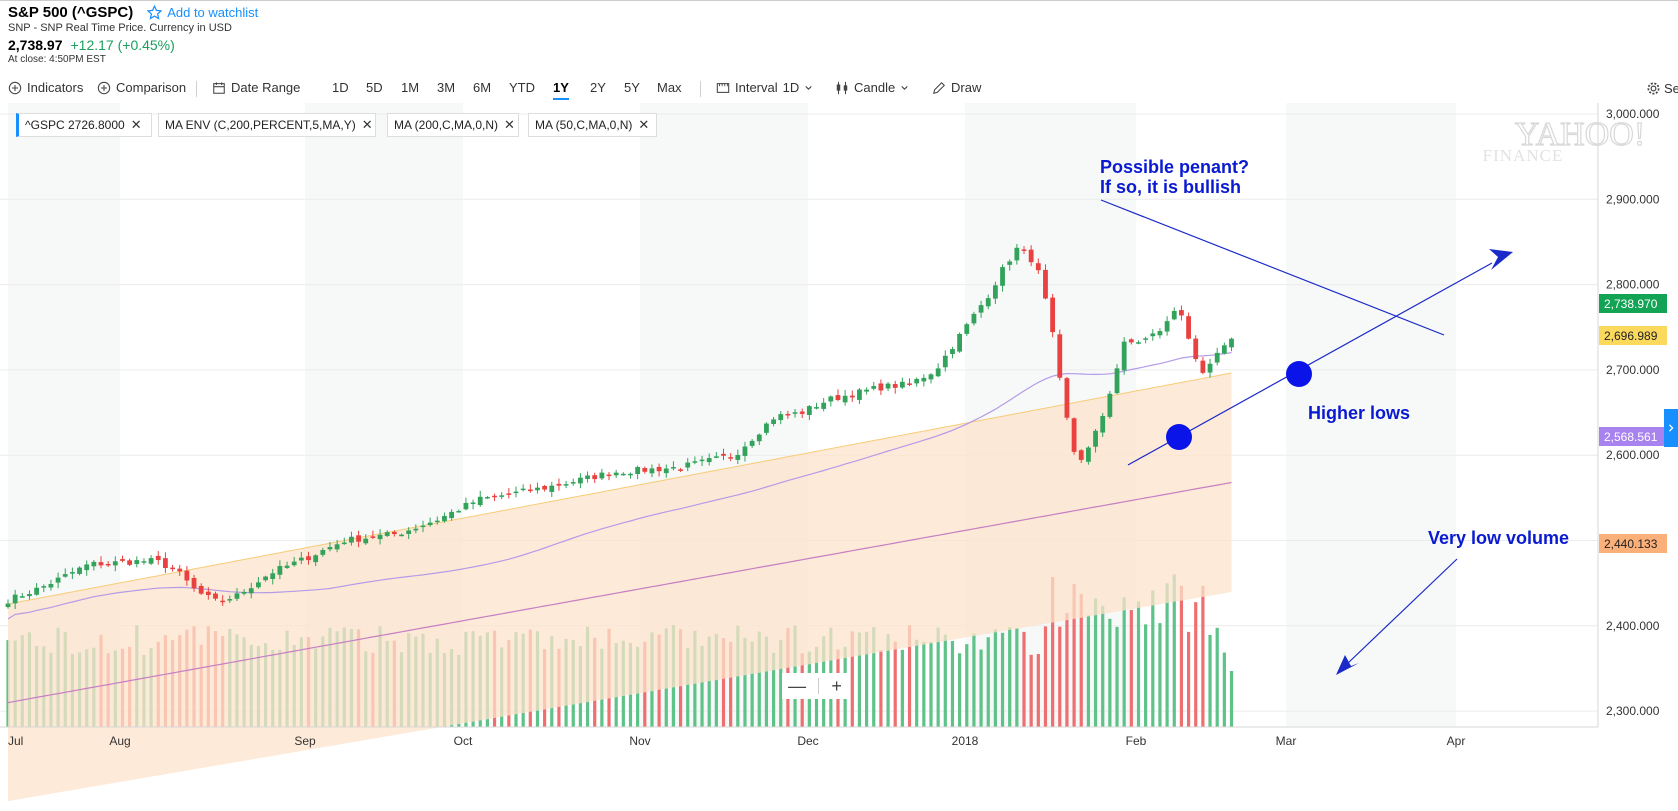 The image size is (1678, 811). Describe the element at coordinates (482, 87) in the screenshot. I see `range-6m: 6M` at that location.